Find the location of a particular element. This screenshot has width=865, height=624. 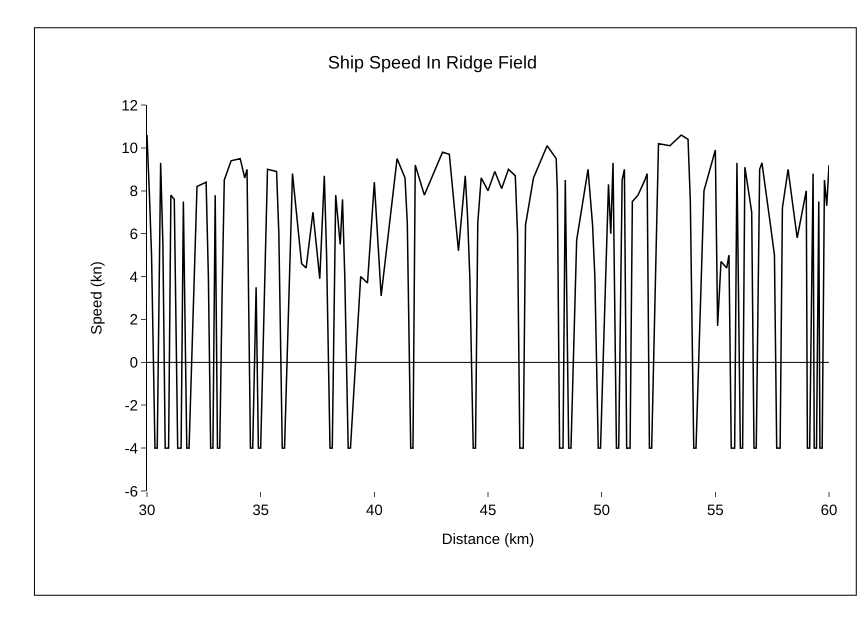

y-tick-label: 10 is located at coordinates (129, 149).